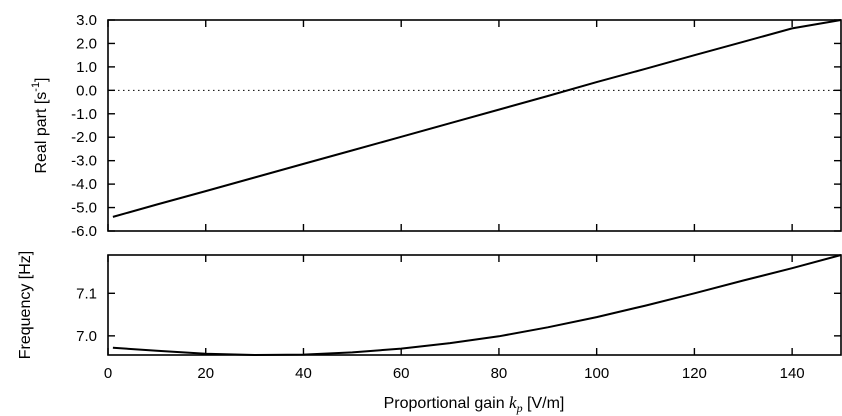 The image size is (842, 416). What do you see at coordinates (84, 161) in the screenshot?
I see `real-part-y-tick-label: -3.0` at bounding box center [84, 161].